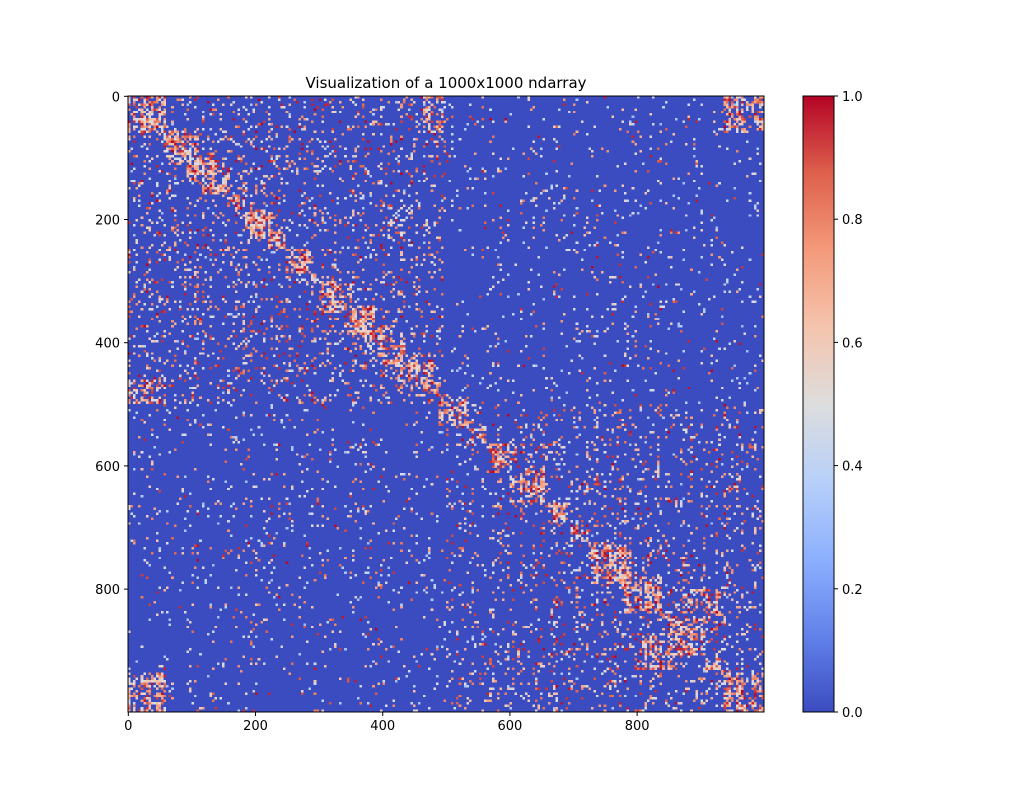 The image size is (1025, 800). What do you see at coordinates (107, 344) in the screenshot?
I see `y-tick-label: 400` at bounding box center [107, 344].